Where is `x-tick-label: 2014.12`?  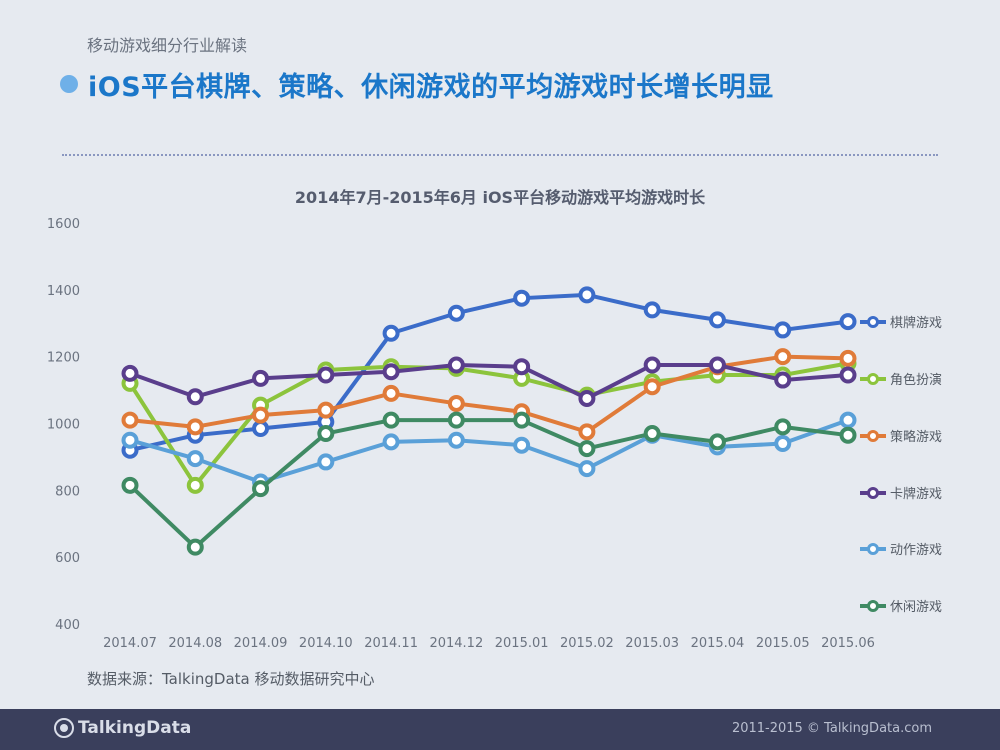 x-tick-label: 2014.12 is located at coordinates (456, 643).